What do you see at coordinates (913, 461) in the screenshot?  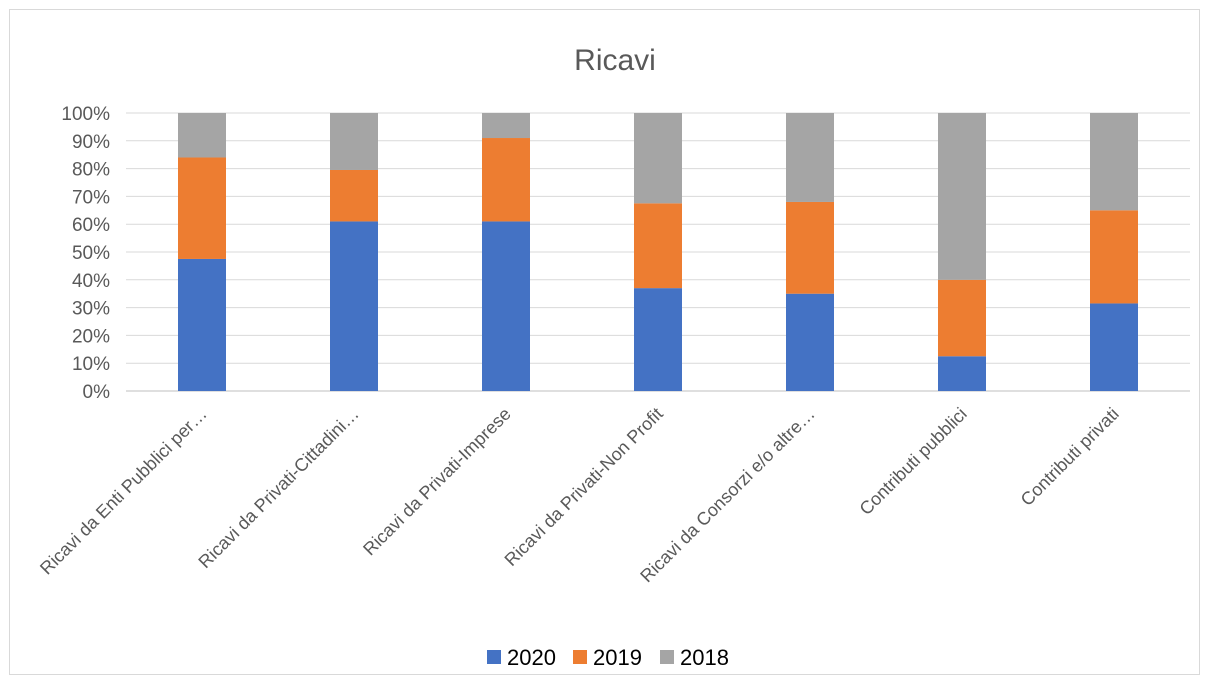 I see `x-category-label: Contributi pubblici` at bounding box center [913, 461].